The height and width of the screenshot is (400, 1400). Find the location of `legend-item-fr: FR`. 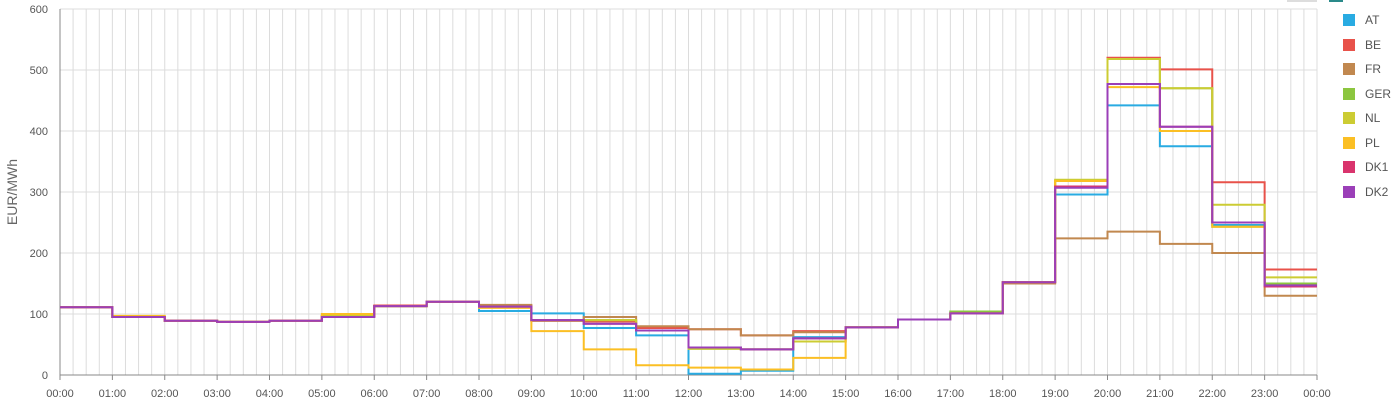

legend-item-fr: FR is located at coordinates (1371, 69).